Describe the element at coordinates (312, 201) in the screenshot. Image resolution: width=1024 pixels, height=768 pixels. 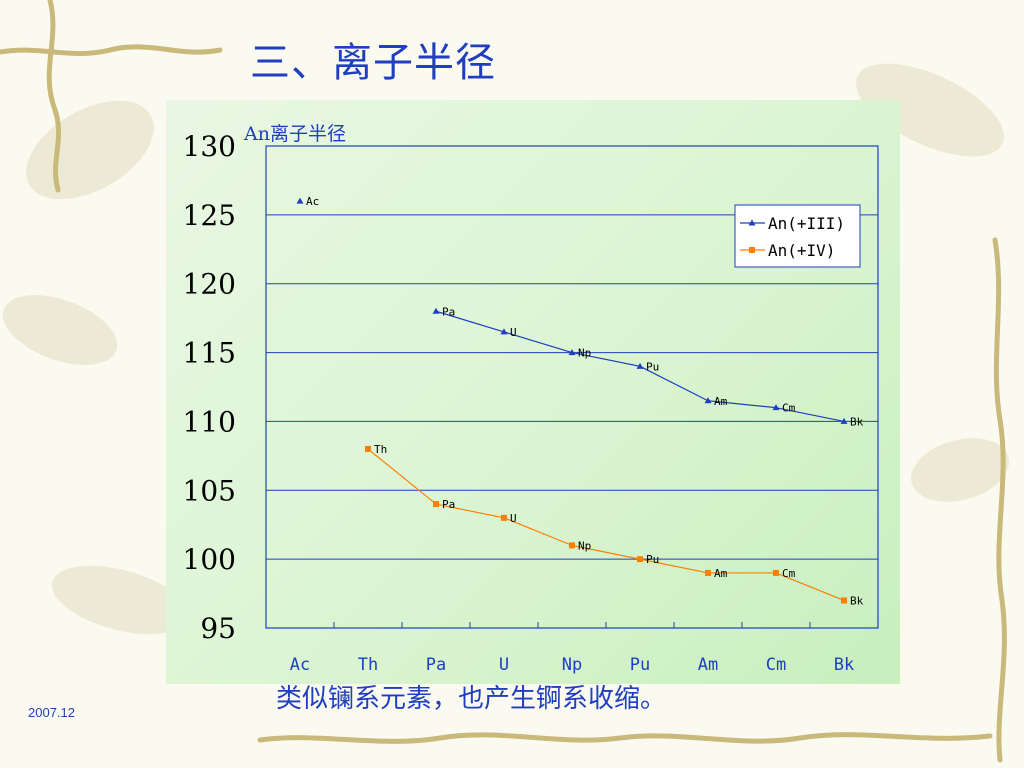
I see `data-label: Ac` at that location.